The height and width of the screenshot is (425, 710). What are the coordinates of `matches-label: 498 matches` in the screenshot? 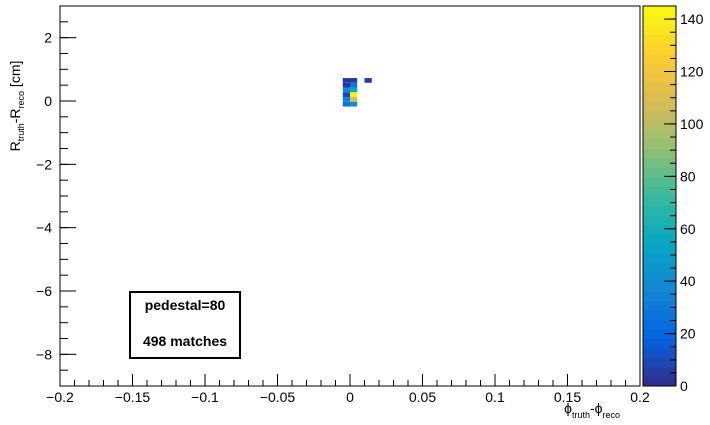 It's located at (185, 341).